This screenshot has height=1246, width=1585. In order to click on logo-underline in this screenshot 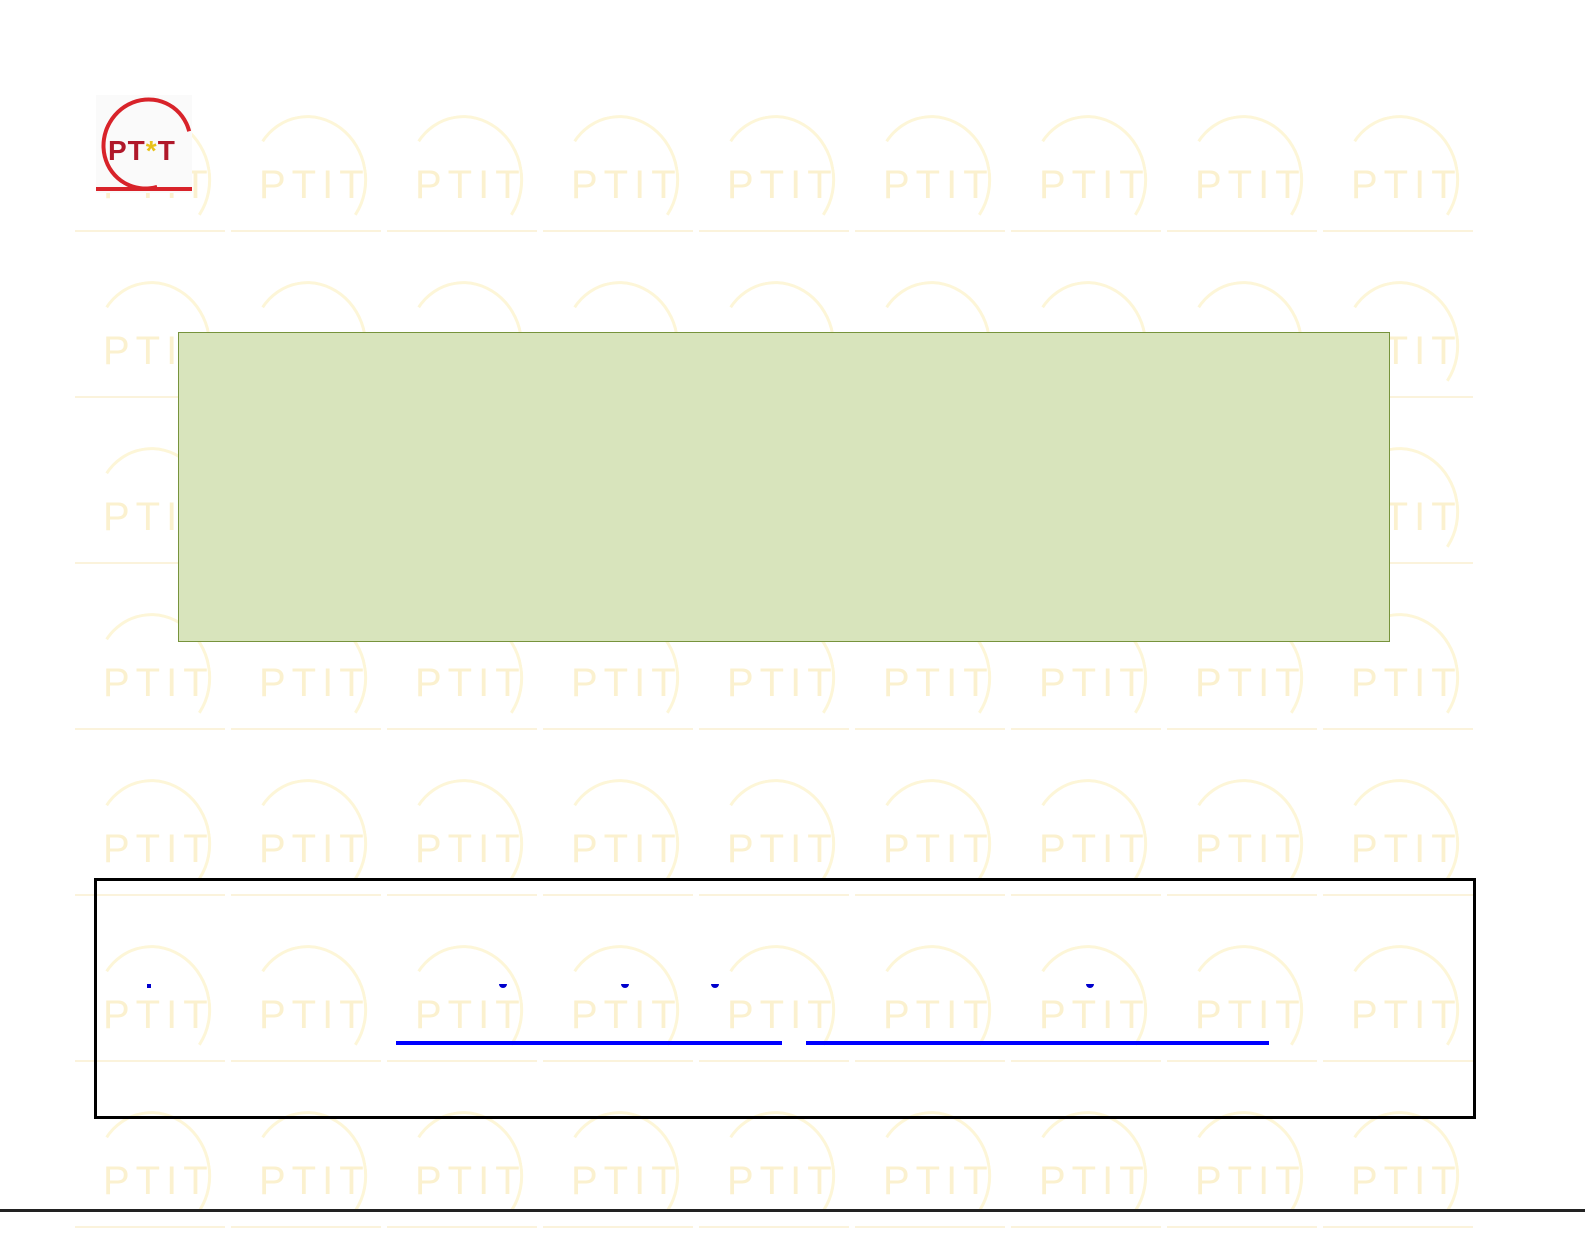, I will do `click(144, 189)`.